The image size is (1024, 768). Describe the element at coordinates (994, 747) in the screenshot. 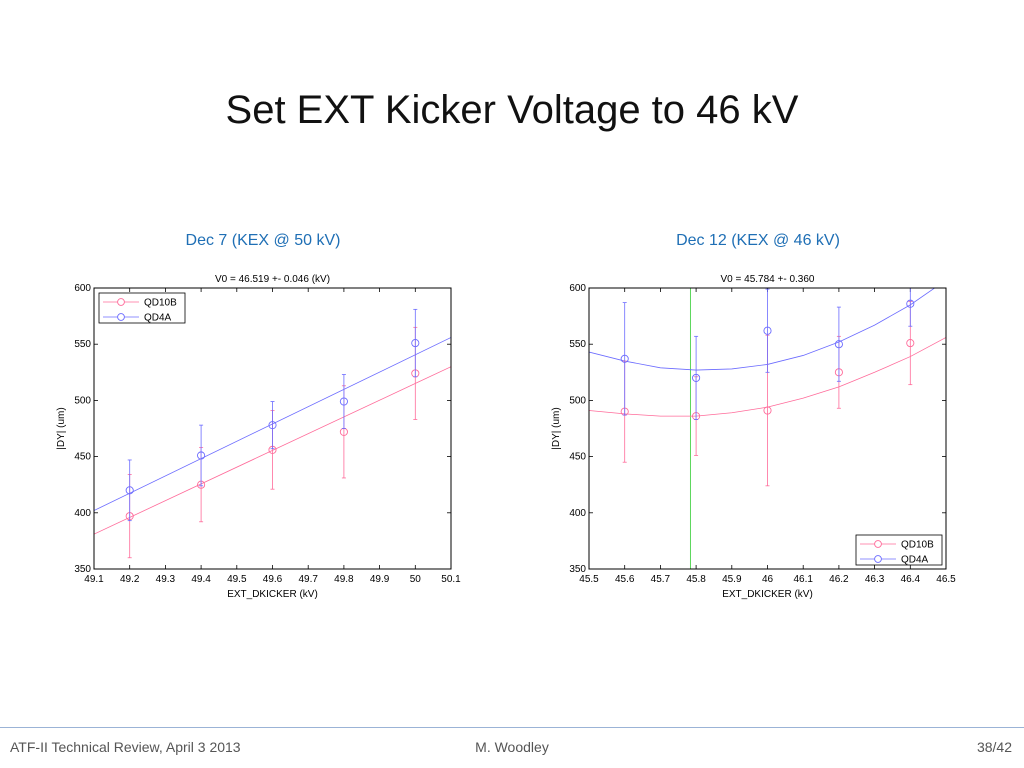

I see `footer-page-number: 38/42` at that location.